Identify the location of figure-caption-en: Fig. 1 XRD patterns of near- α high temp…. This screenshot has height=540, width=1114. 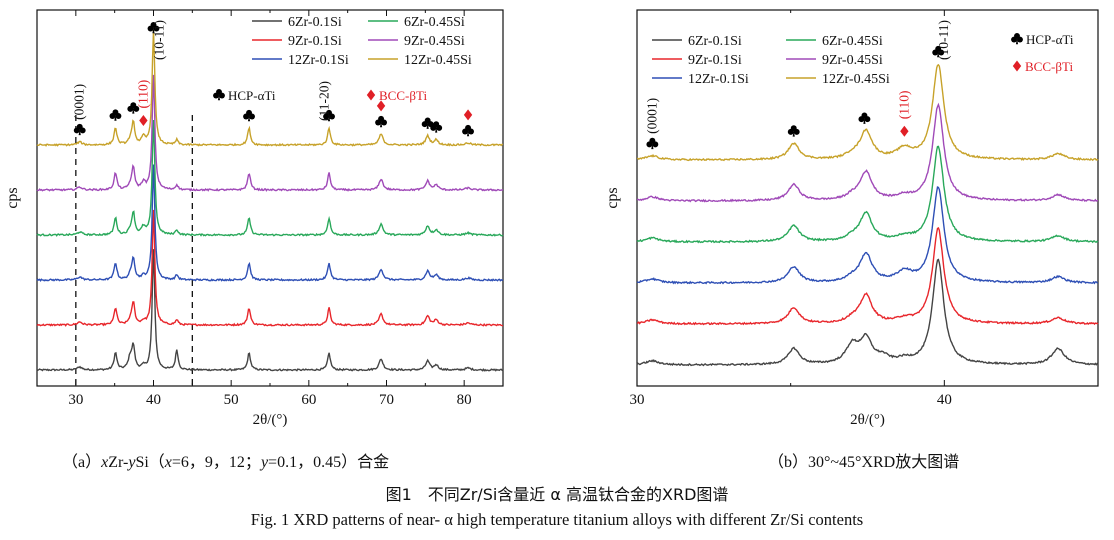
(557, 519).